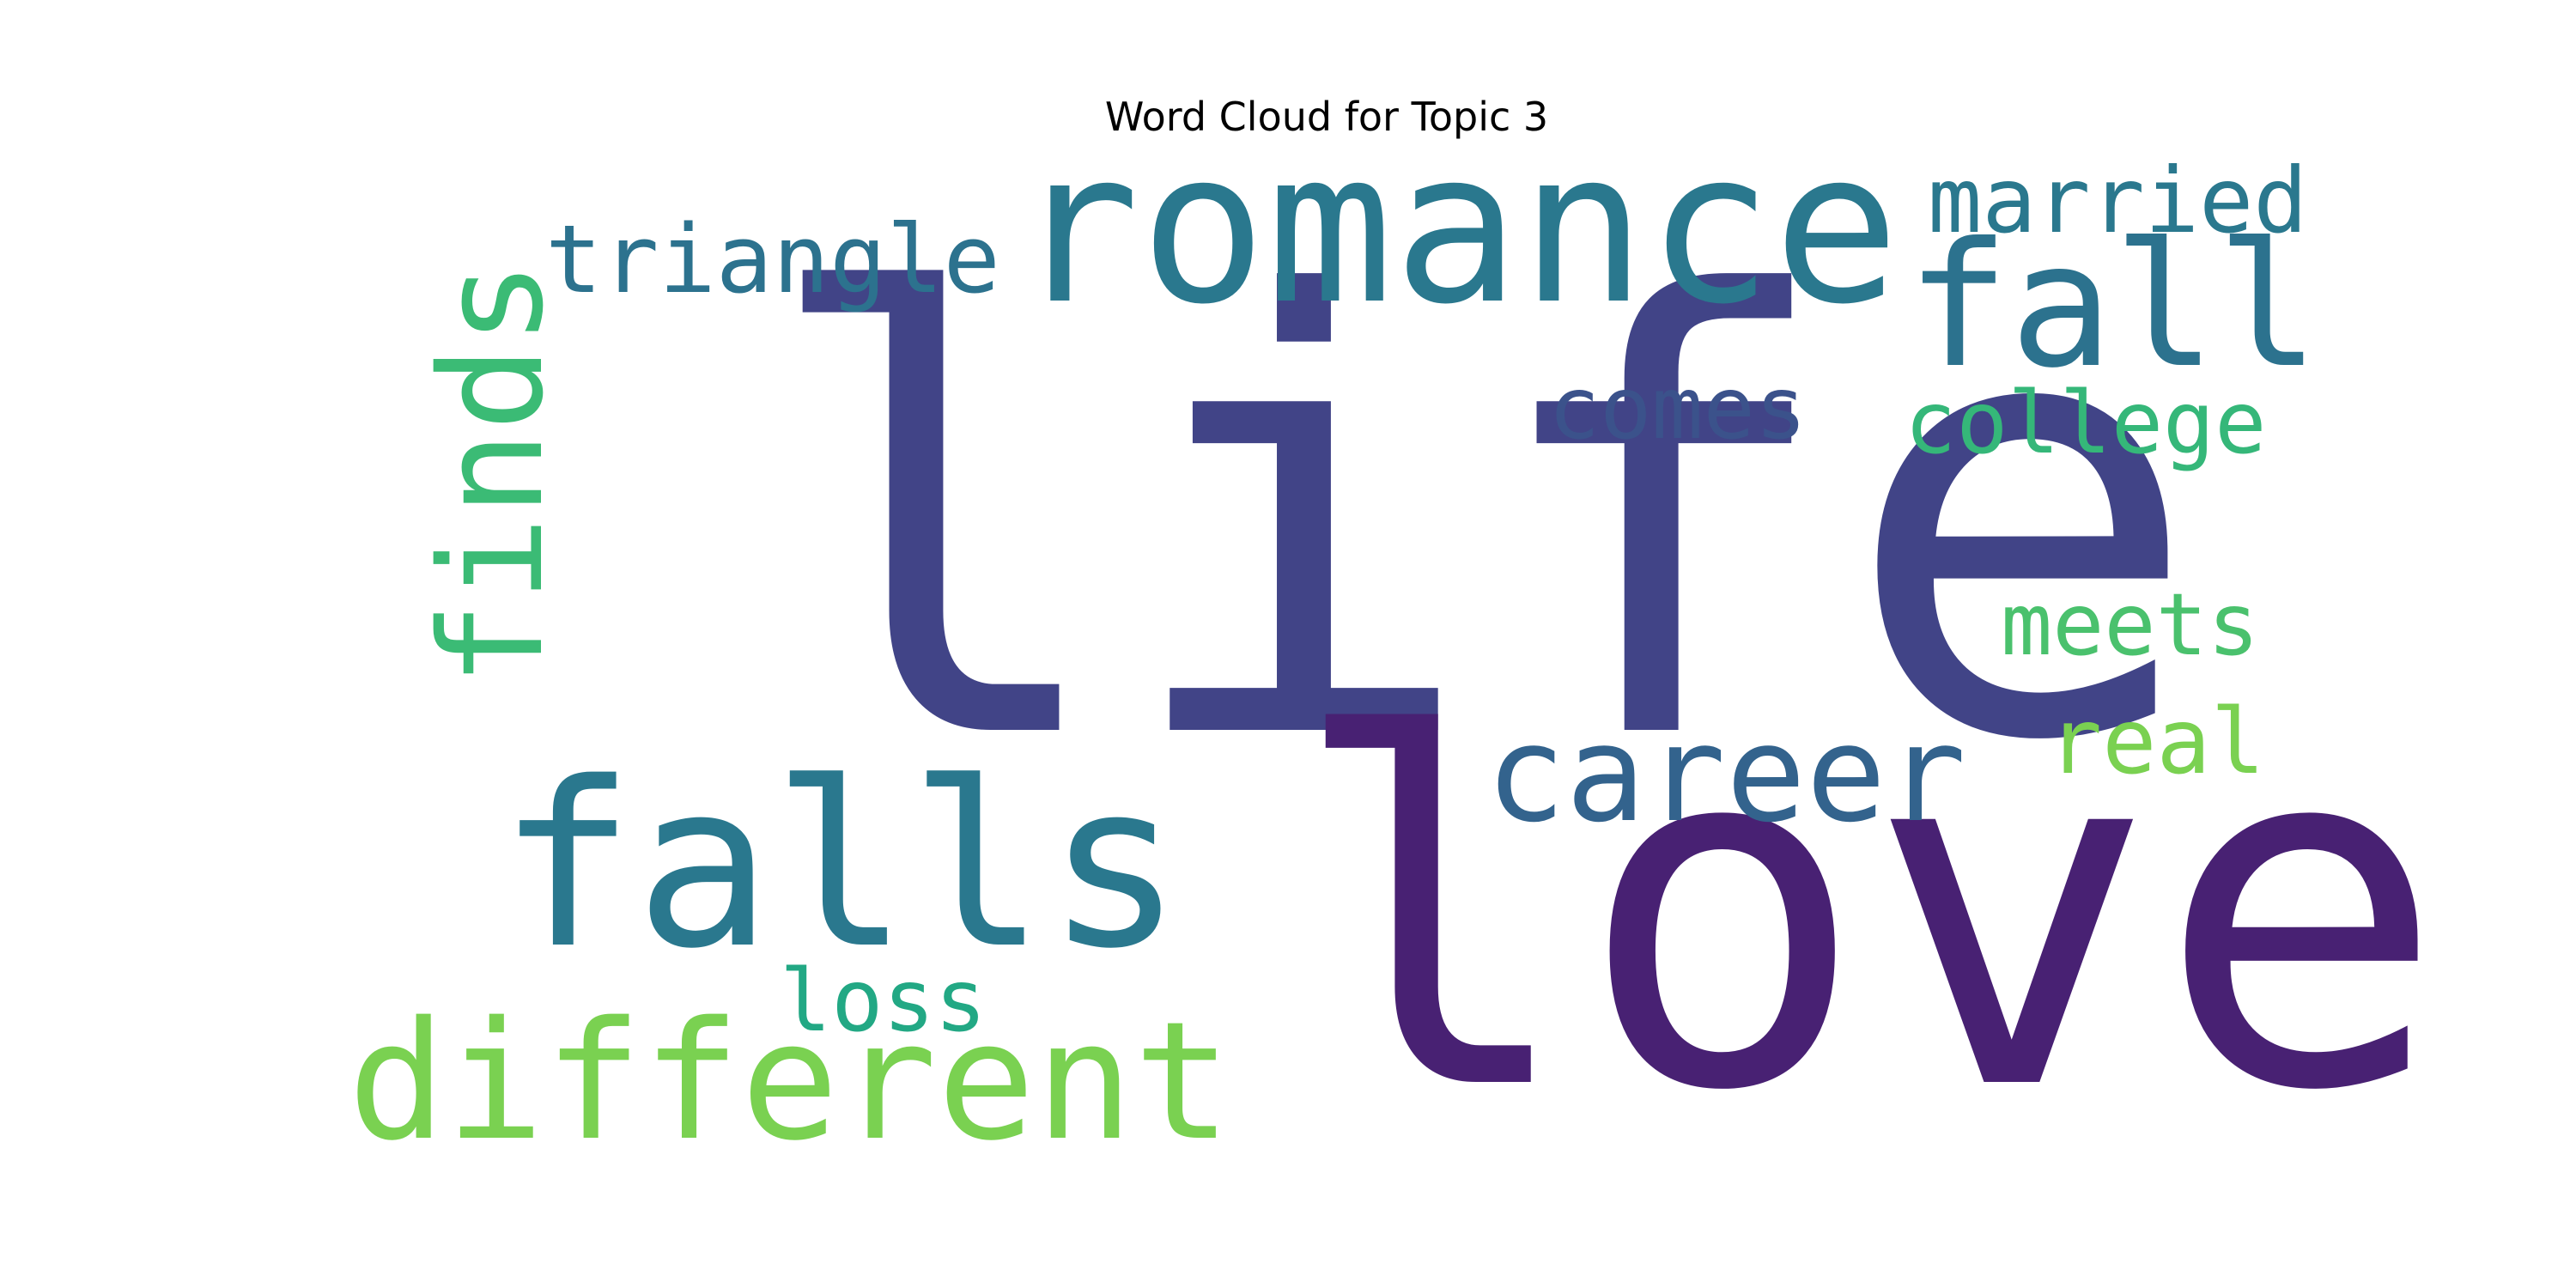  I want to click on word-career: career, so click(1726, 774).